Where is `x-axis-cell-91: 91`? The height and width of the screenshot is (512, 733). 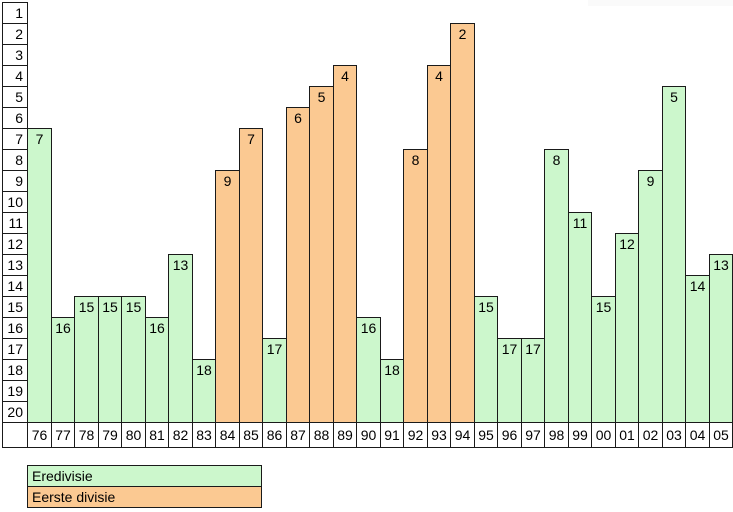
x-axis-cell-91: 91 is located at coordinates (392, 435).